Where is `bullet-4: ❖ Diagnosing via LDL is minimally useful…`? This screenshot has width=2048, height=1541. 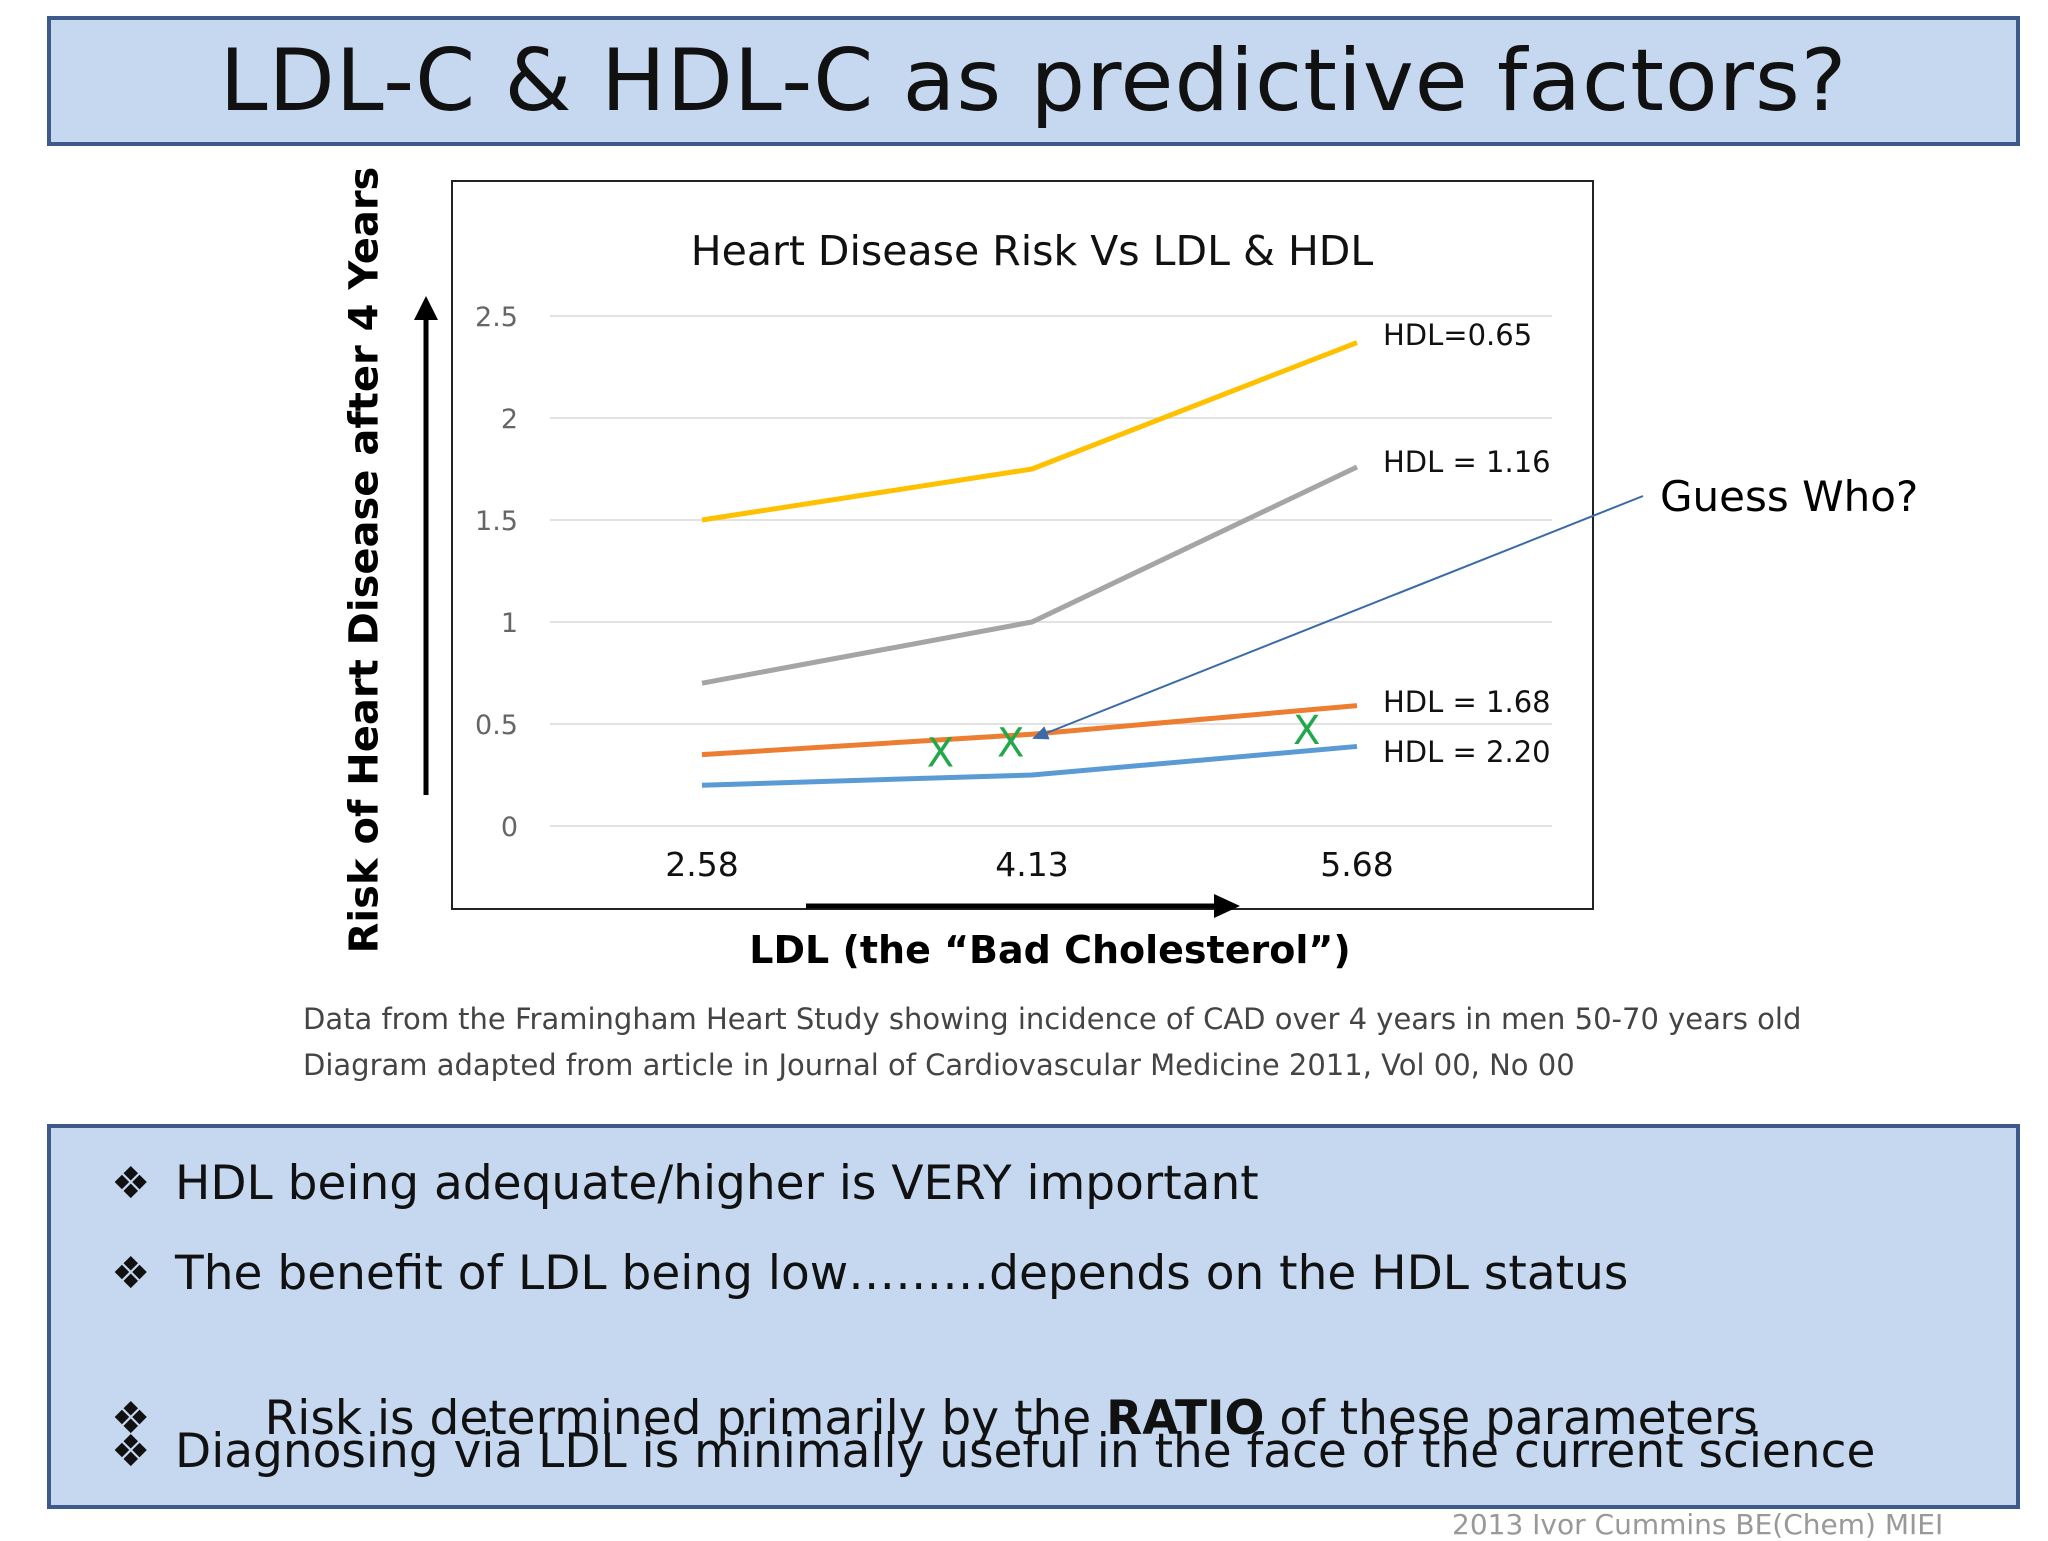
bullet-4: ❖ Diagnosing via LDL is minimally useful… is located at coordinates (993, 1451).